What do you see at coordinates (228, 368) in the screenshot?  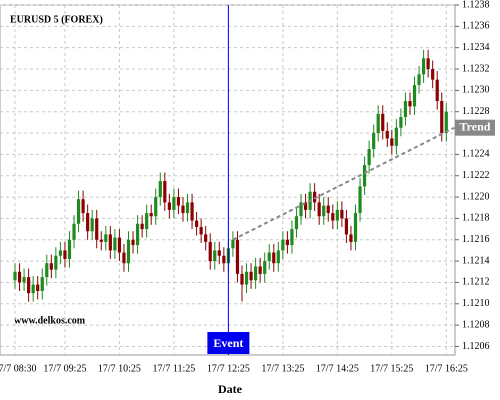 I see `x-tick-label: 17/7 12:25` at bounding box center [228, 368].